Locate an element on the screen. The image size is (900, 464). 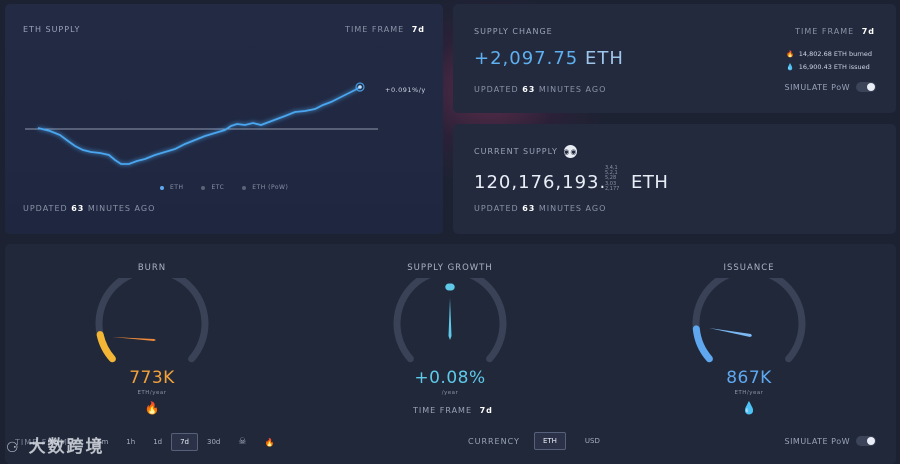
issued-text: 16,900.43 ETH issued is located at coordinates (834, 67).